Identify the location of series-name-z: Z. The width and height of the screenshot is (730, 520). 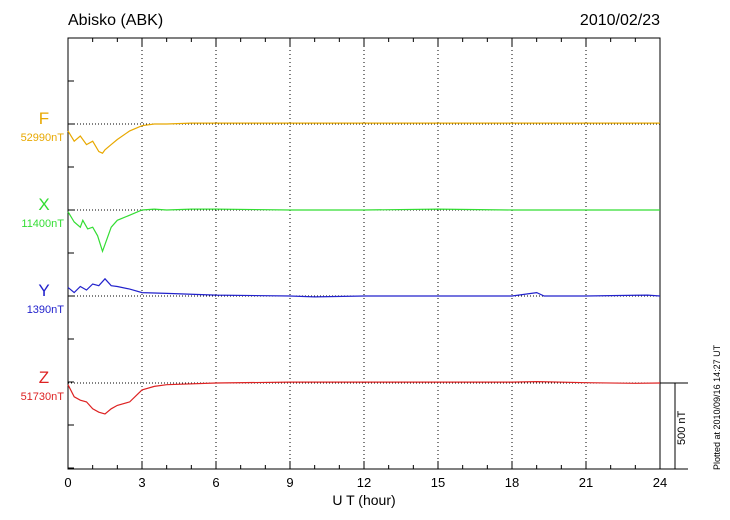
(44, 377).